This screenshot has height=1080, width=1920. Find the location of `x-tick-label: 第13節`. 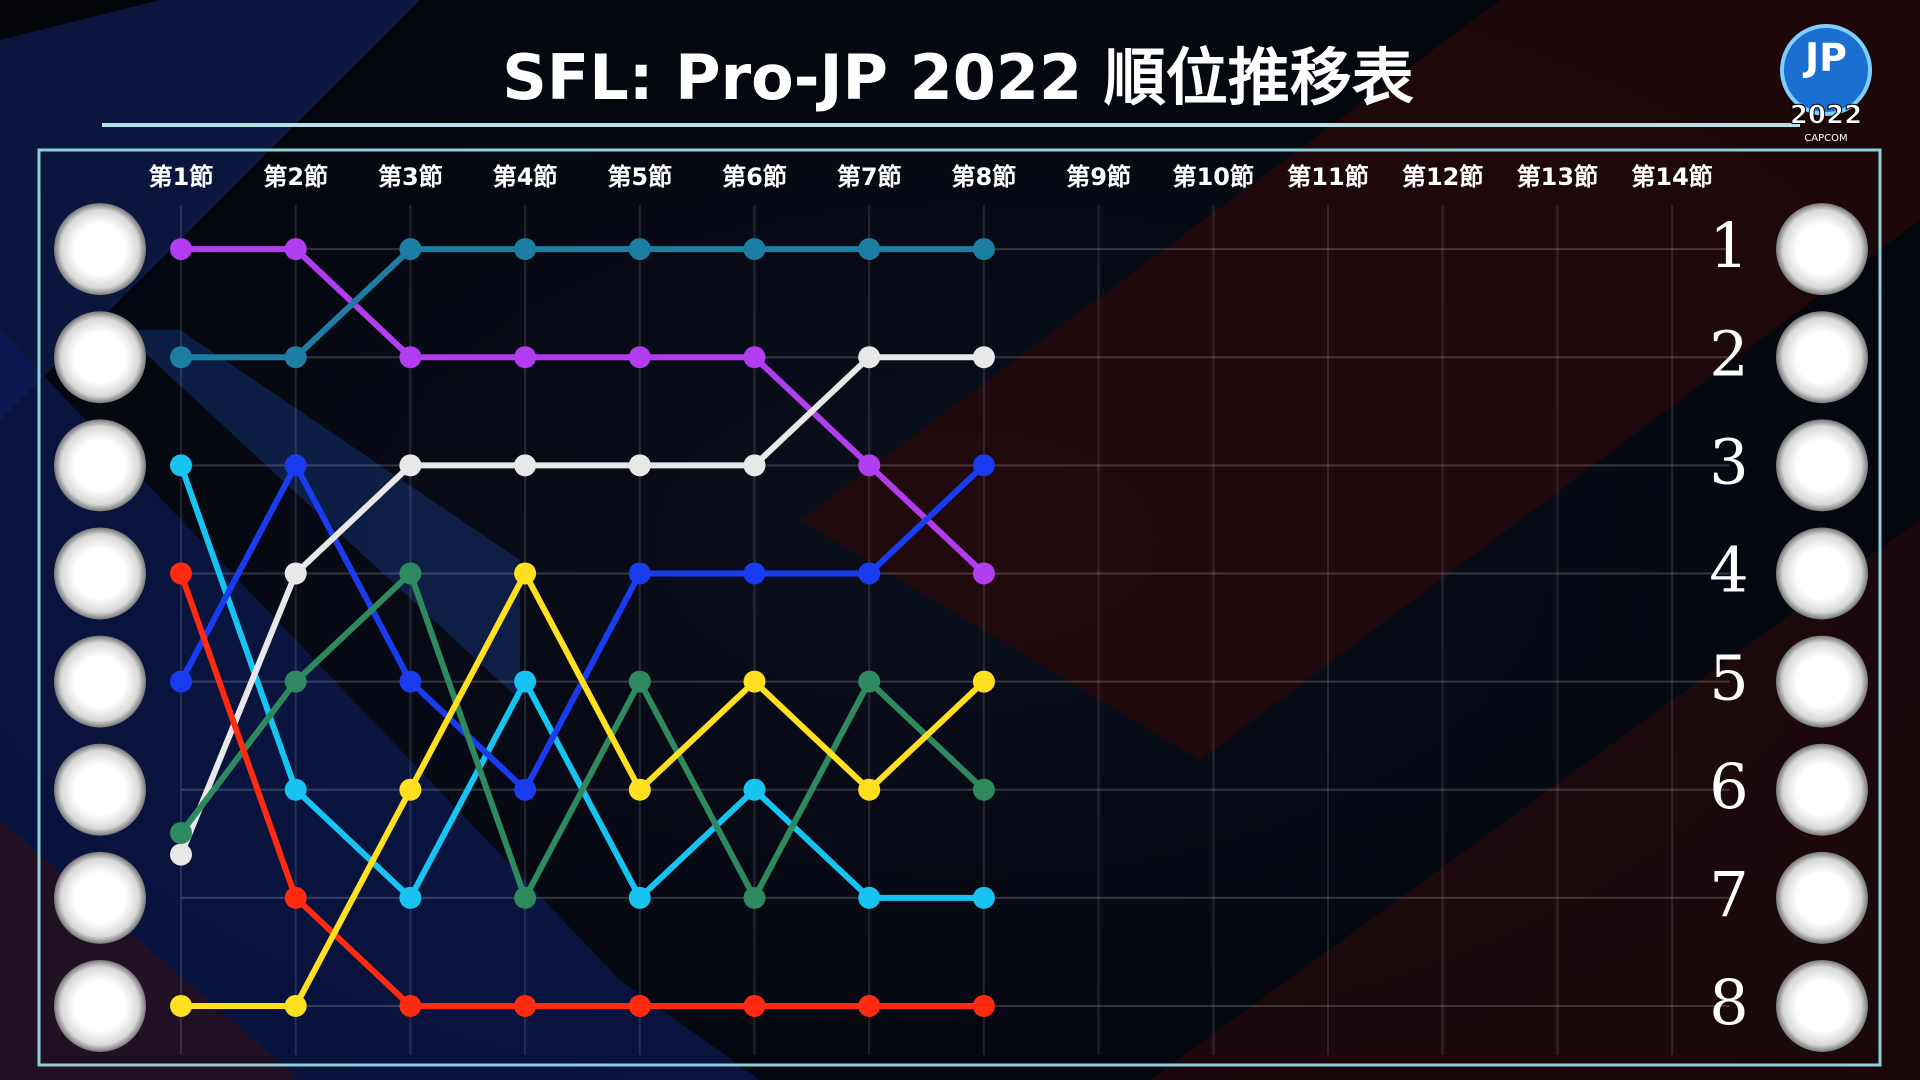

x-tick-label: 第13節 is located at coordinates (1557, 177).